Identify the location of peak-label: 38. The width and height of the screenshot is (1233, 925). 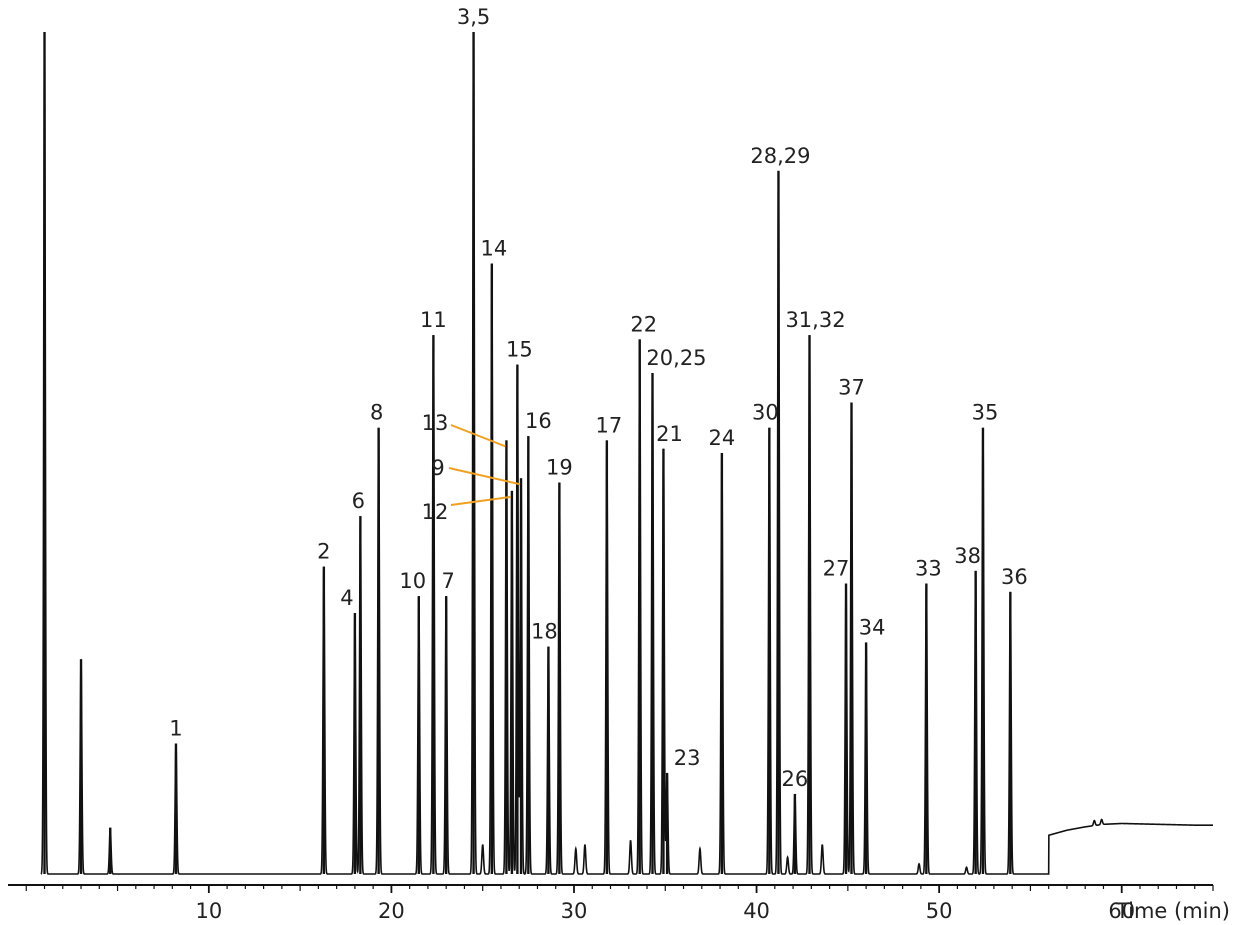
(967, 556).